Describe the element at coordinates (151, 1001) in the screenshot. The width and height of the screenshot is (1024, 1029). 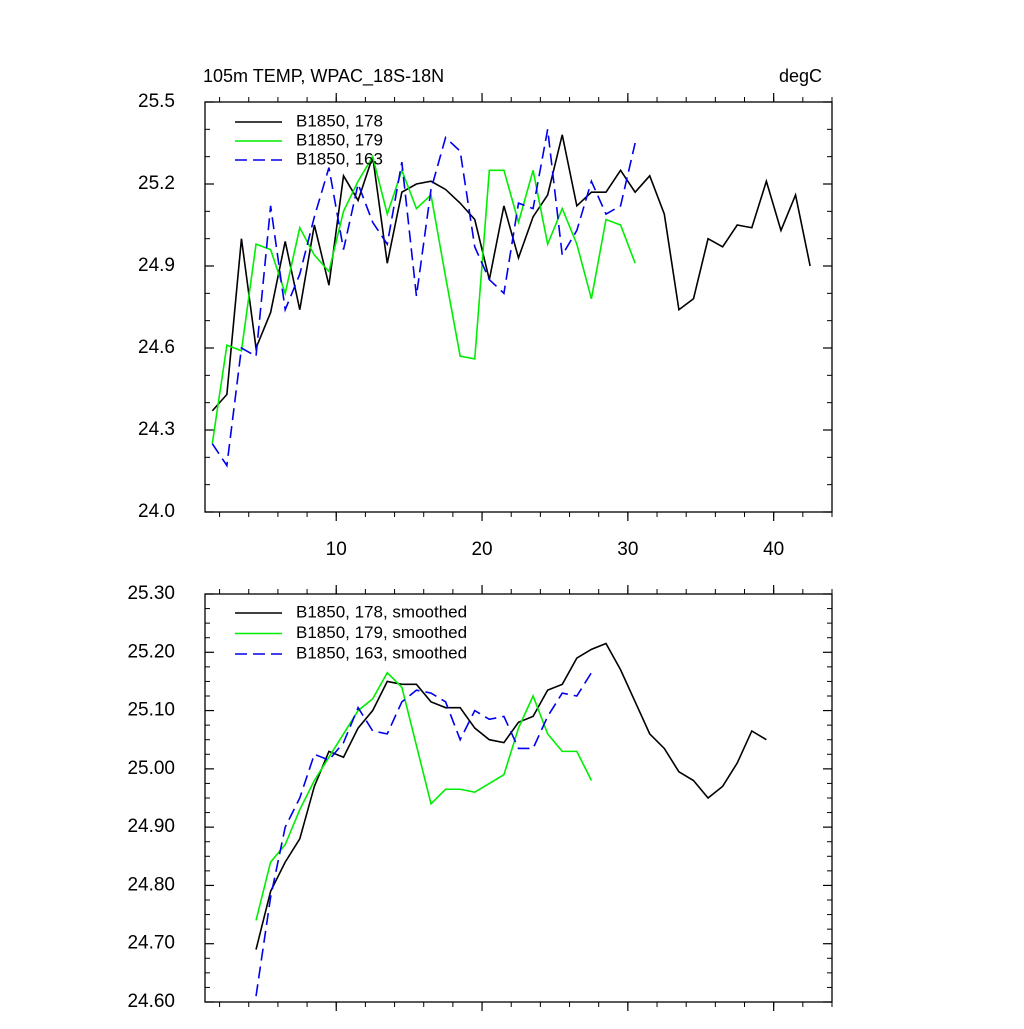
I see `y-tick-label: 24.60` at that location.